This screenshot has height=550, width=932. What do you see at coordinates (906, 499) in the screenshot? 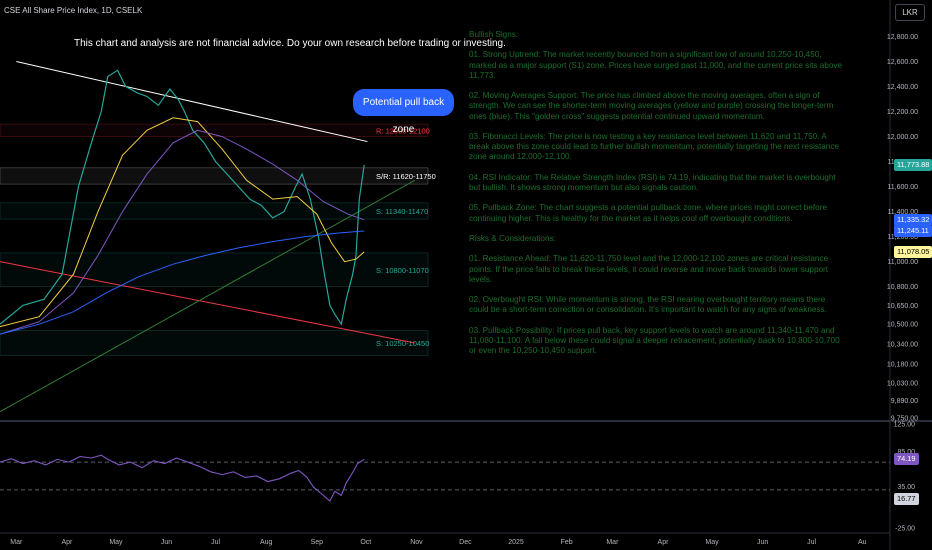
I see `rsi-tag: 16.77` at bounding box center [906, 499].